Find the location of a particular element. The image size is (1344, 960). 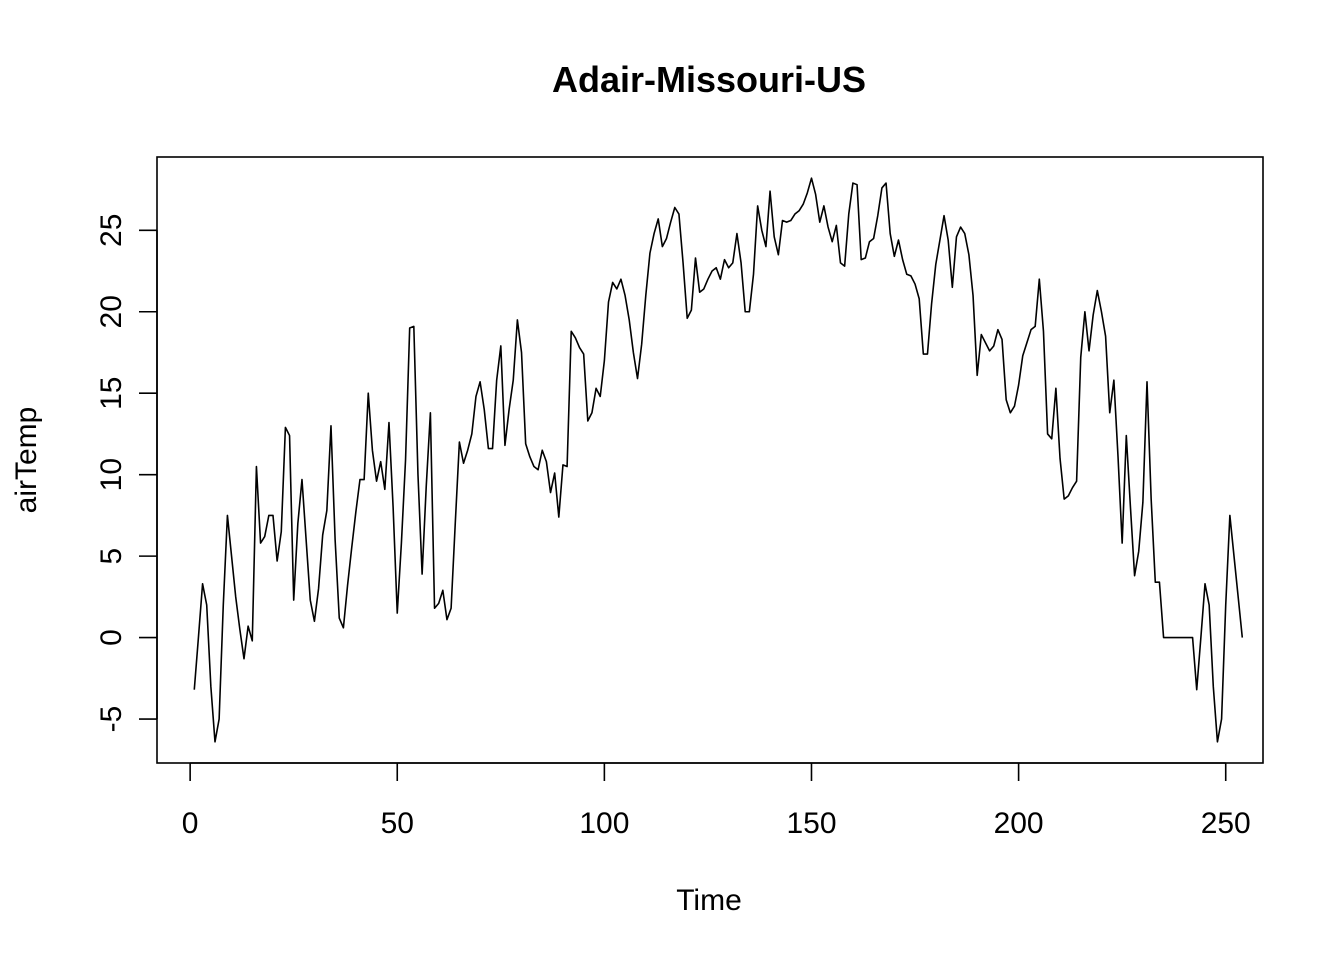

y-tick-label: 15 is located at coordinates (111, 393).